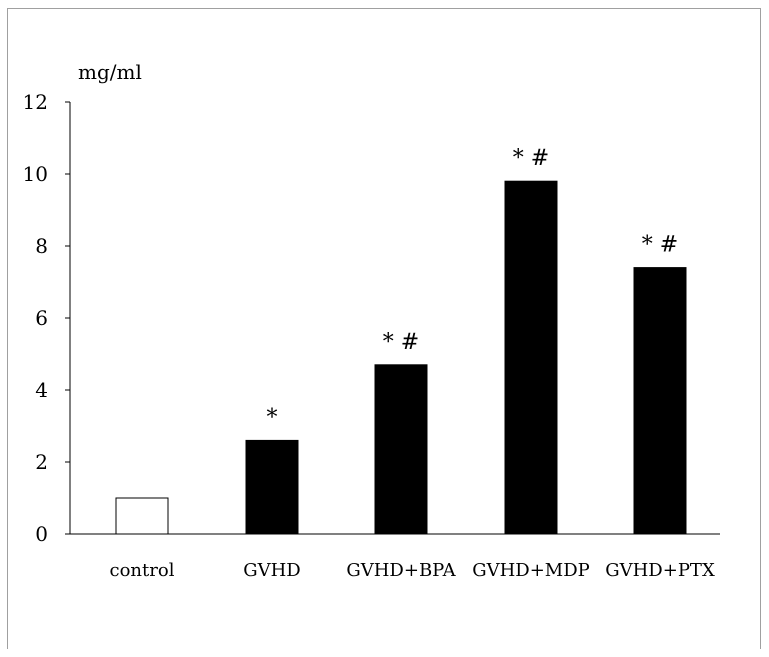 The width and height of the screenshot is (769, 657). Describe the element at coordinates (272, 570) in the screenshot. I see `category-label: GVHD` at that location.